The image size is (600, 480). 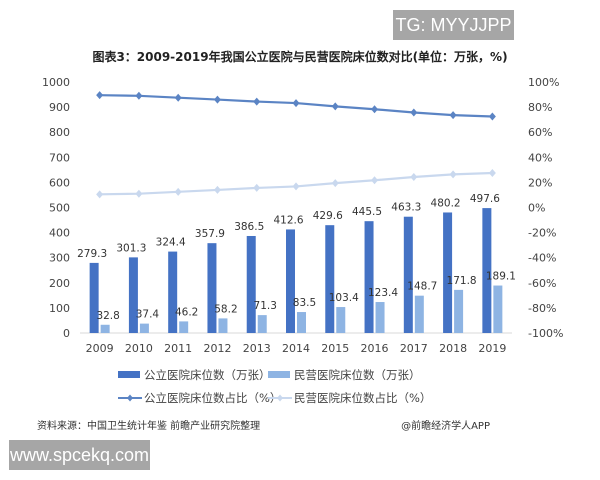 What do you see at coordinates (453, 25) in the screenshot?
I see `watermark-top: TG: MYYJJPP` at bounding box center [453, 25].